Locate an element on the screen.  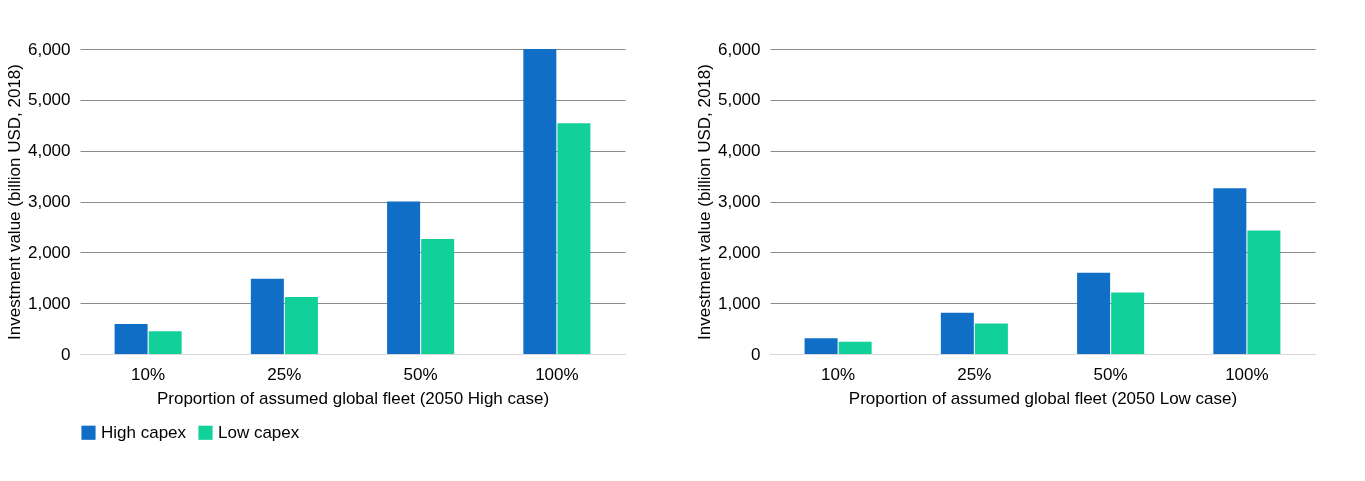
legend-label: Low capex is located at coordinates (259, 432).